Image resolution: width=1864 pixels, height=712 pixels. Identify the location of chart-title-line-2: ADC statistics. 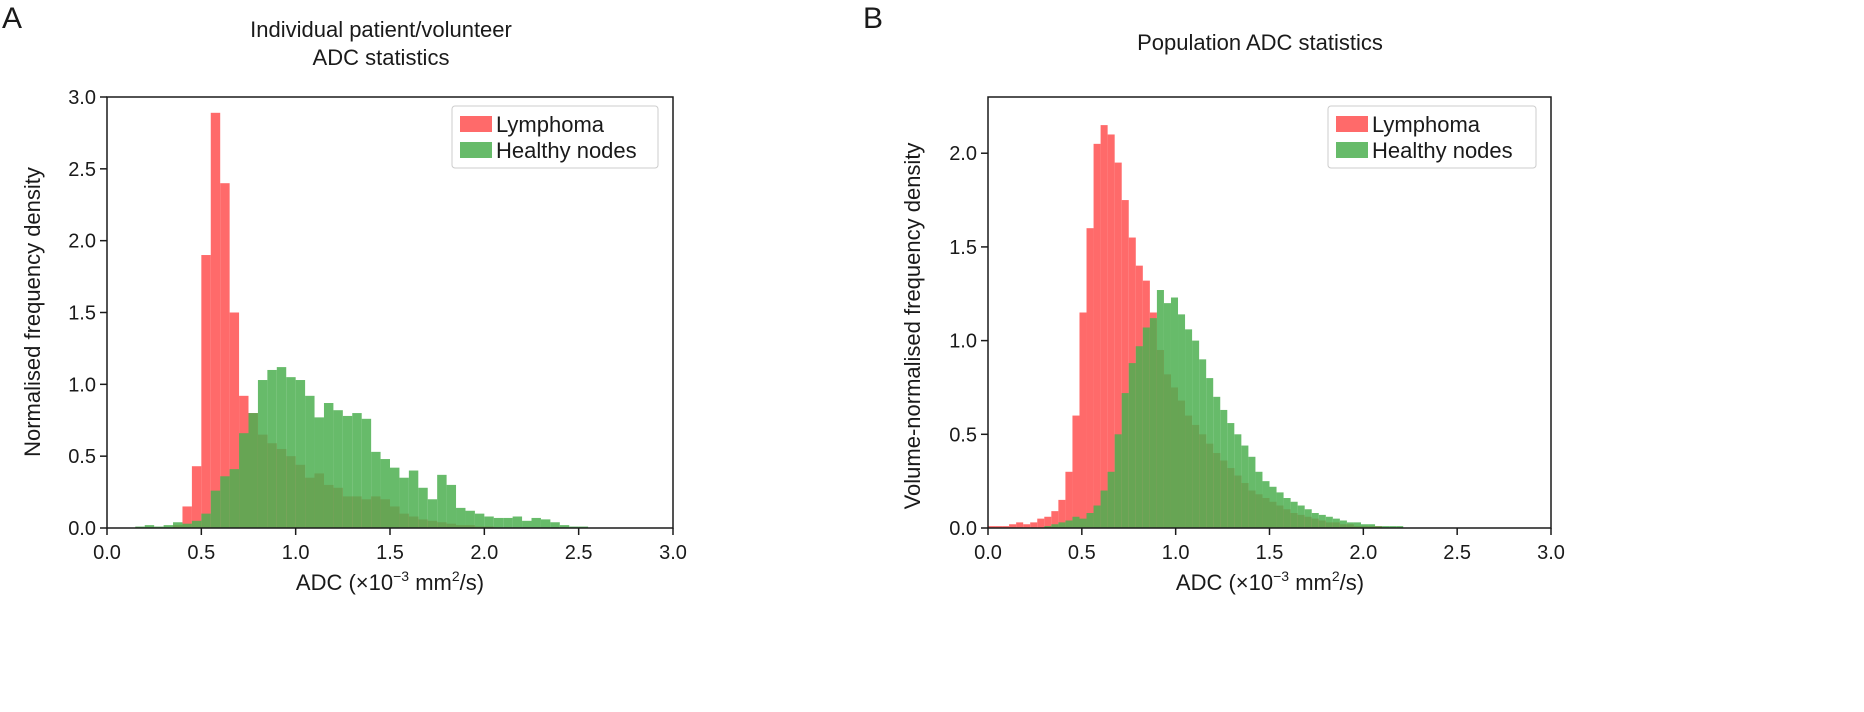
(381, 57).